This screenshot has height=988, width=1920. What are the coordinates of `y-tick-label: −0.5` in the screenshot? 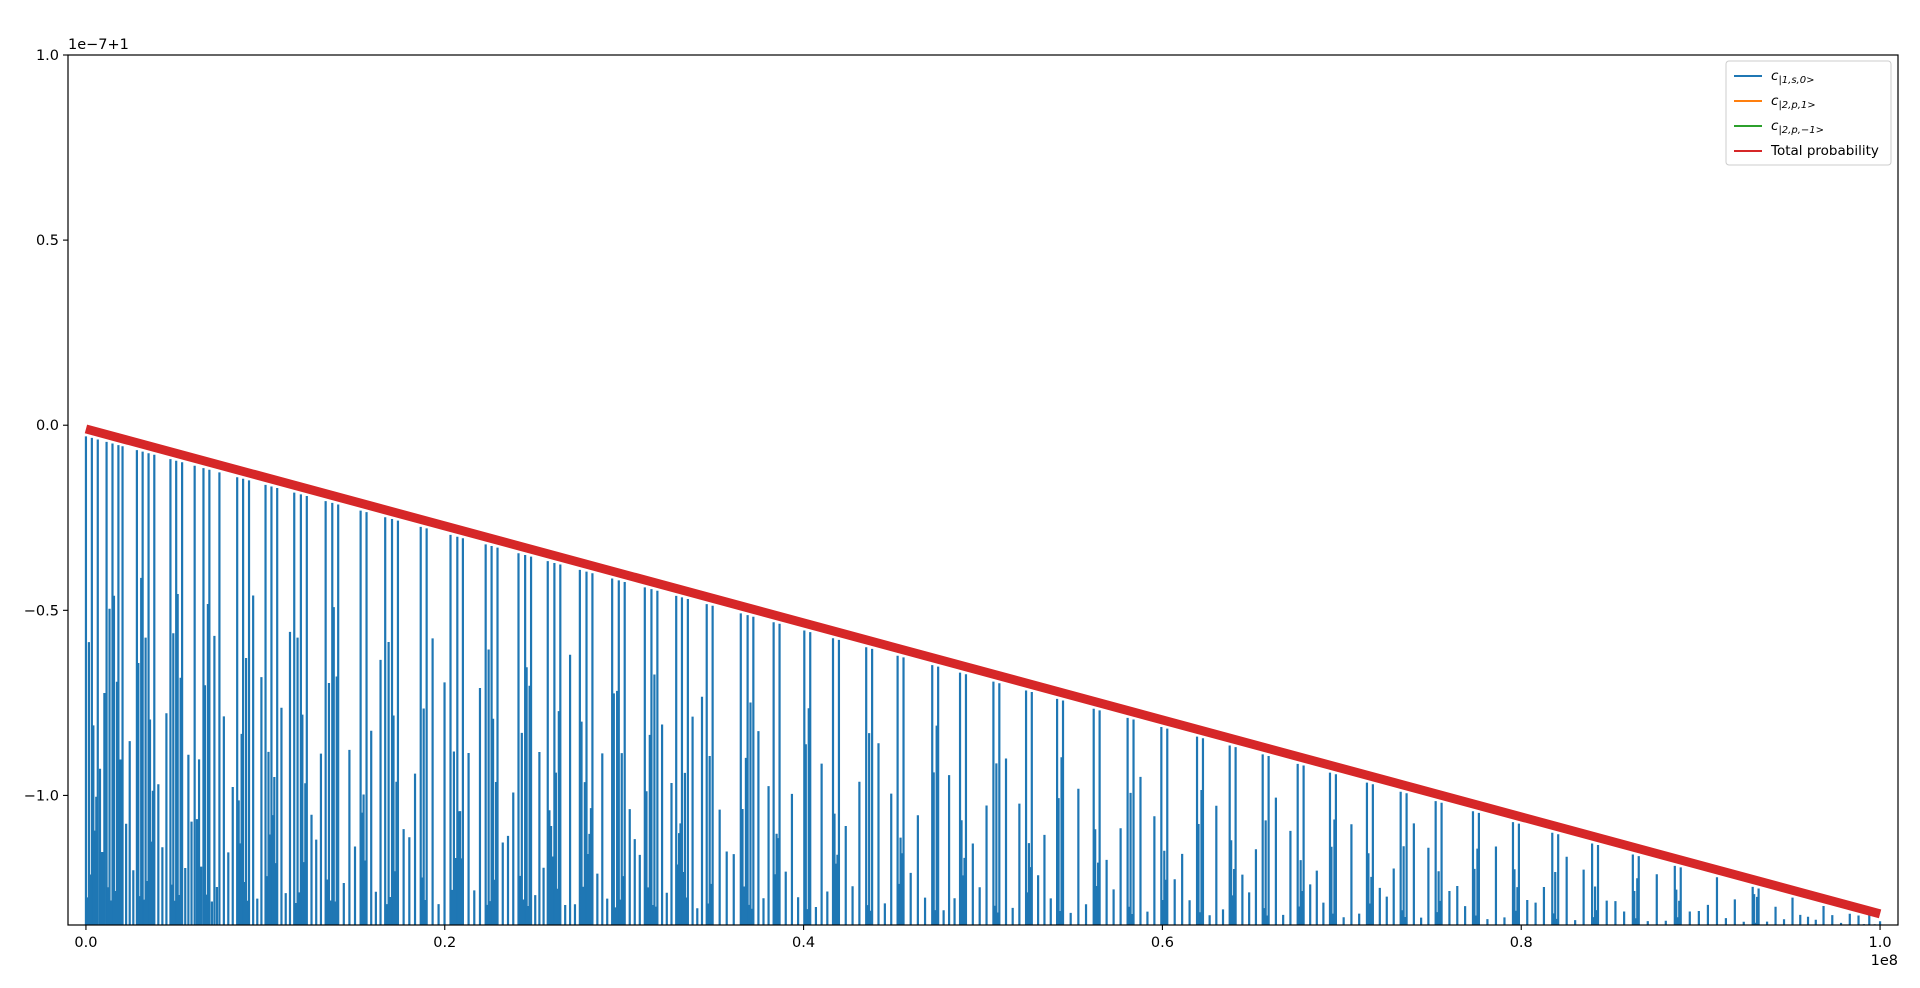 It's located at (41, 611).